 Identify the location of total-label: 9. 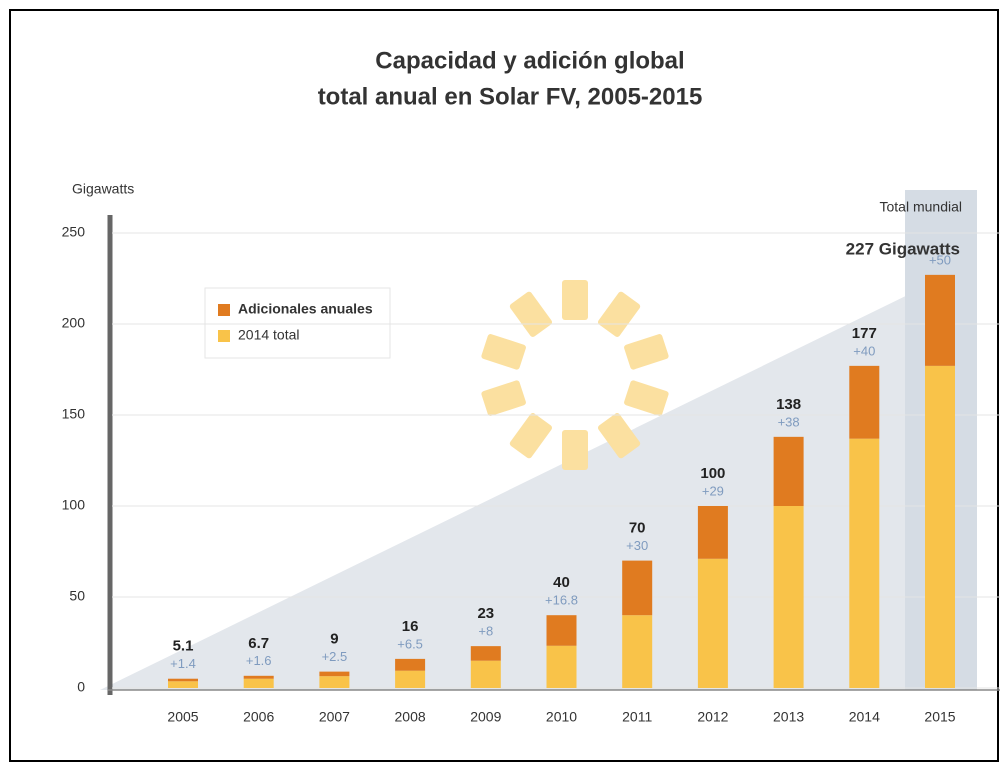
(334, 639).